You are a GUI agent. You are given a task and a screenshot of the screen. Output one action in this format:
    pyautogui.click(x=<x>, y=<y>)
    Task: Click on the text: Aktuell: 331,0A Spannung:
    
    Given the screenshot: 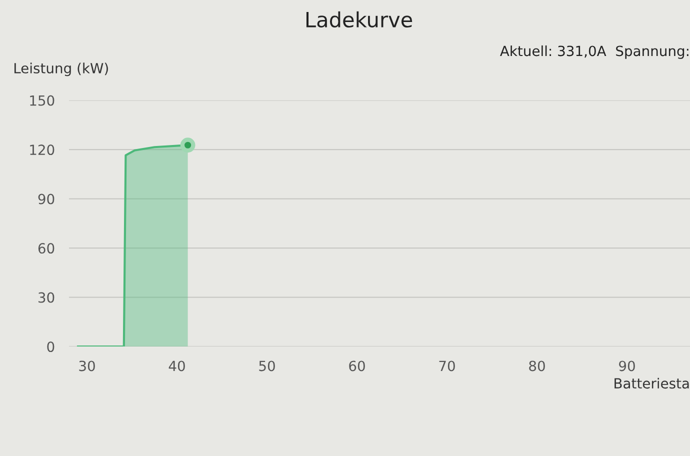 What is the action you would take?
    pyautogui.click(x=594, y=52)
    